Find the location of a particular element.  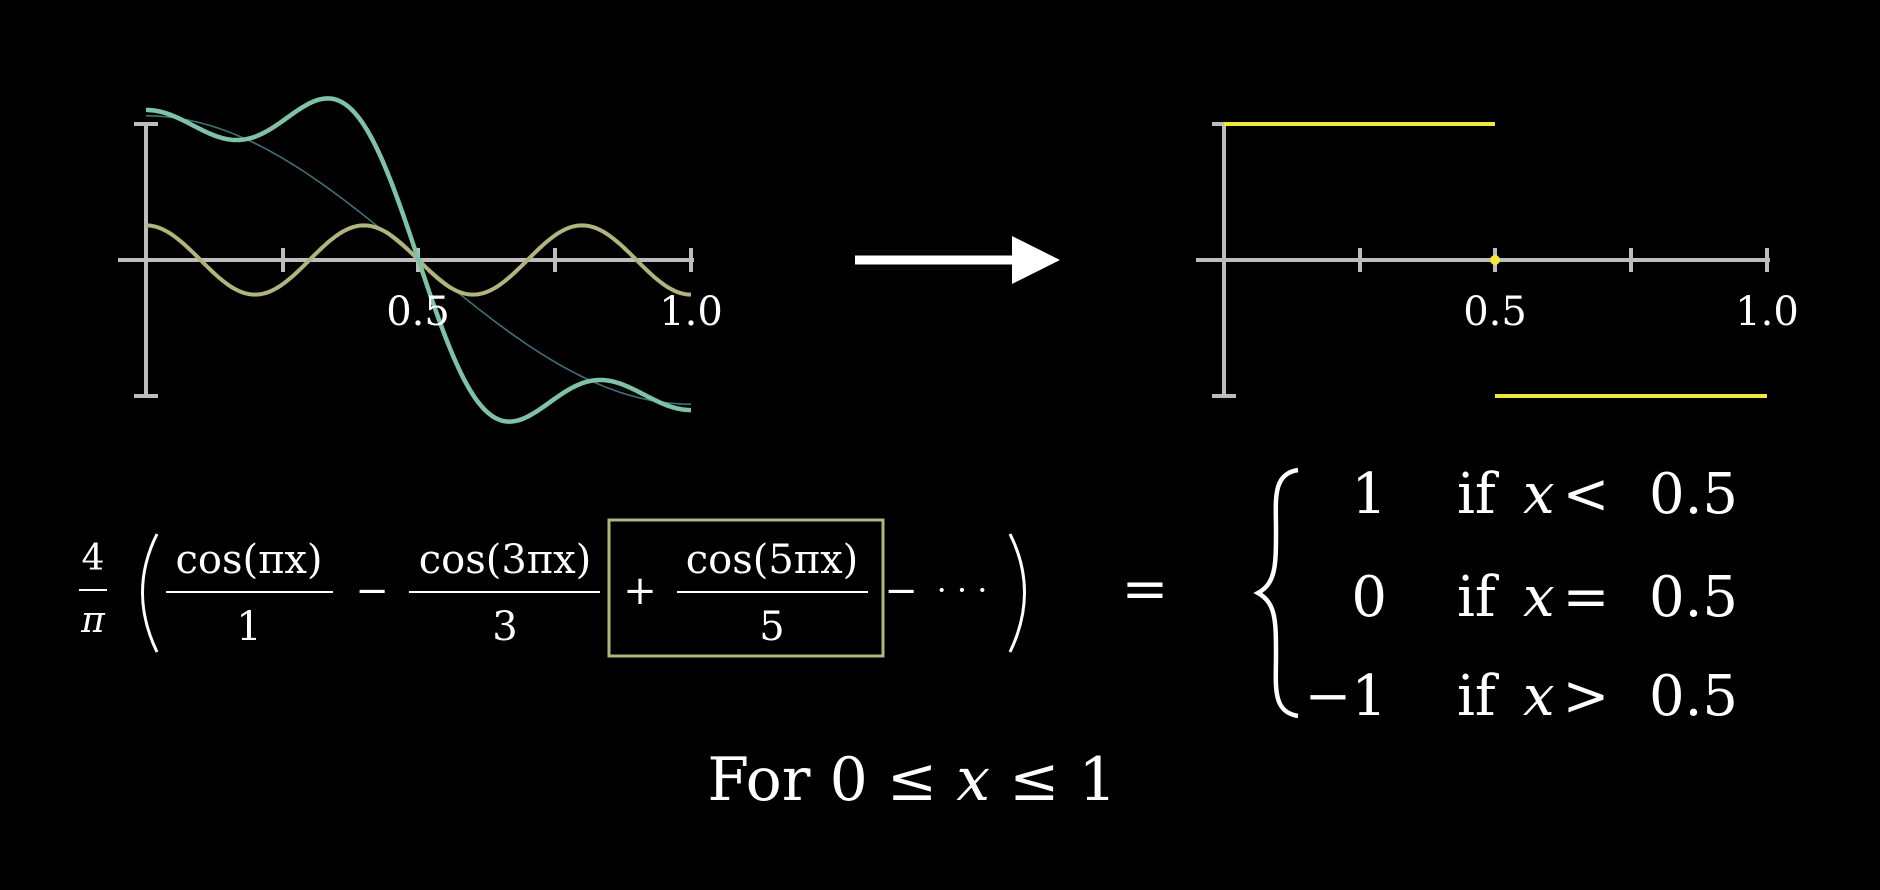

domain-text: For 0 ≤ x ≤ 1 is located at coordinates (911, 780).